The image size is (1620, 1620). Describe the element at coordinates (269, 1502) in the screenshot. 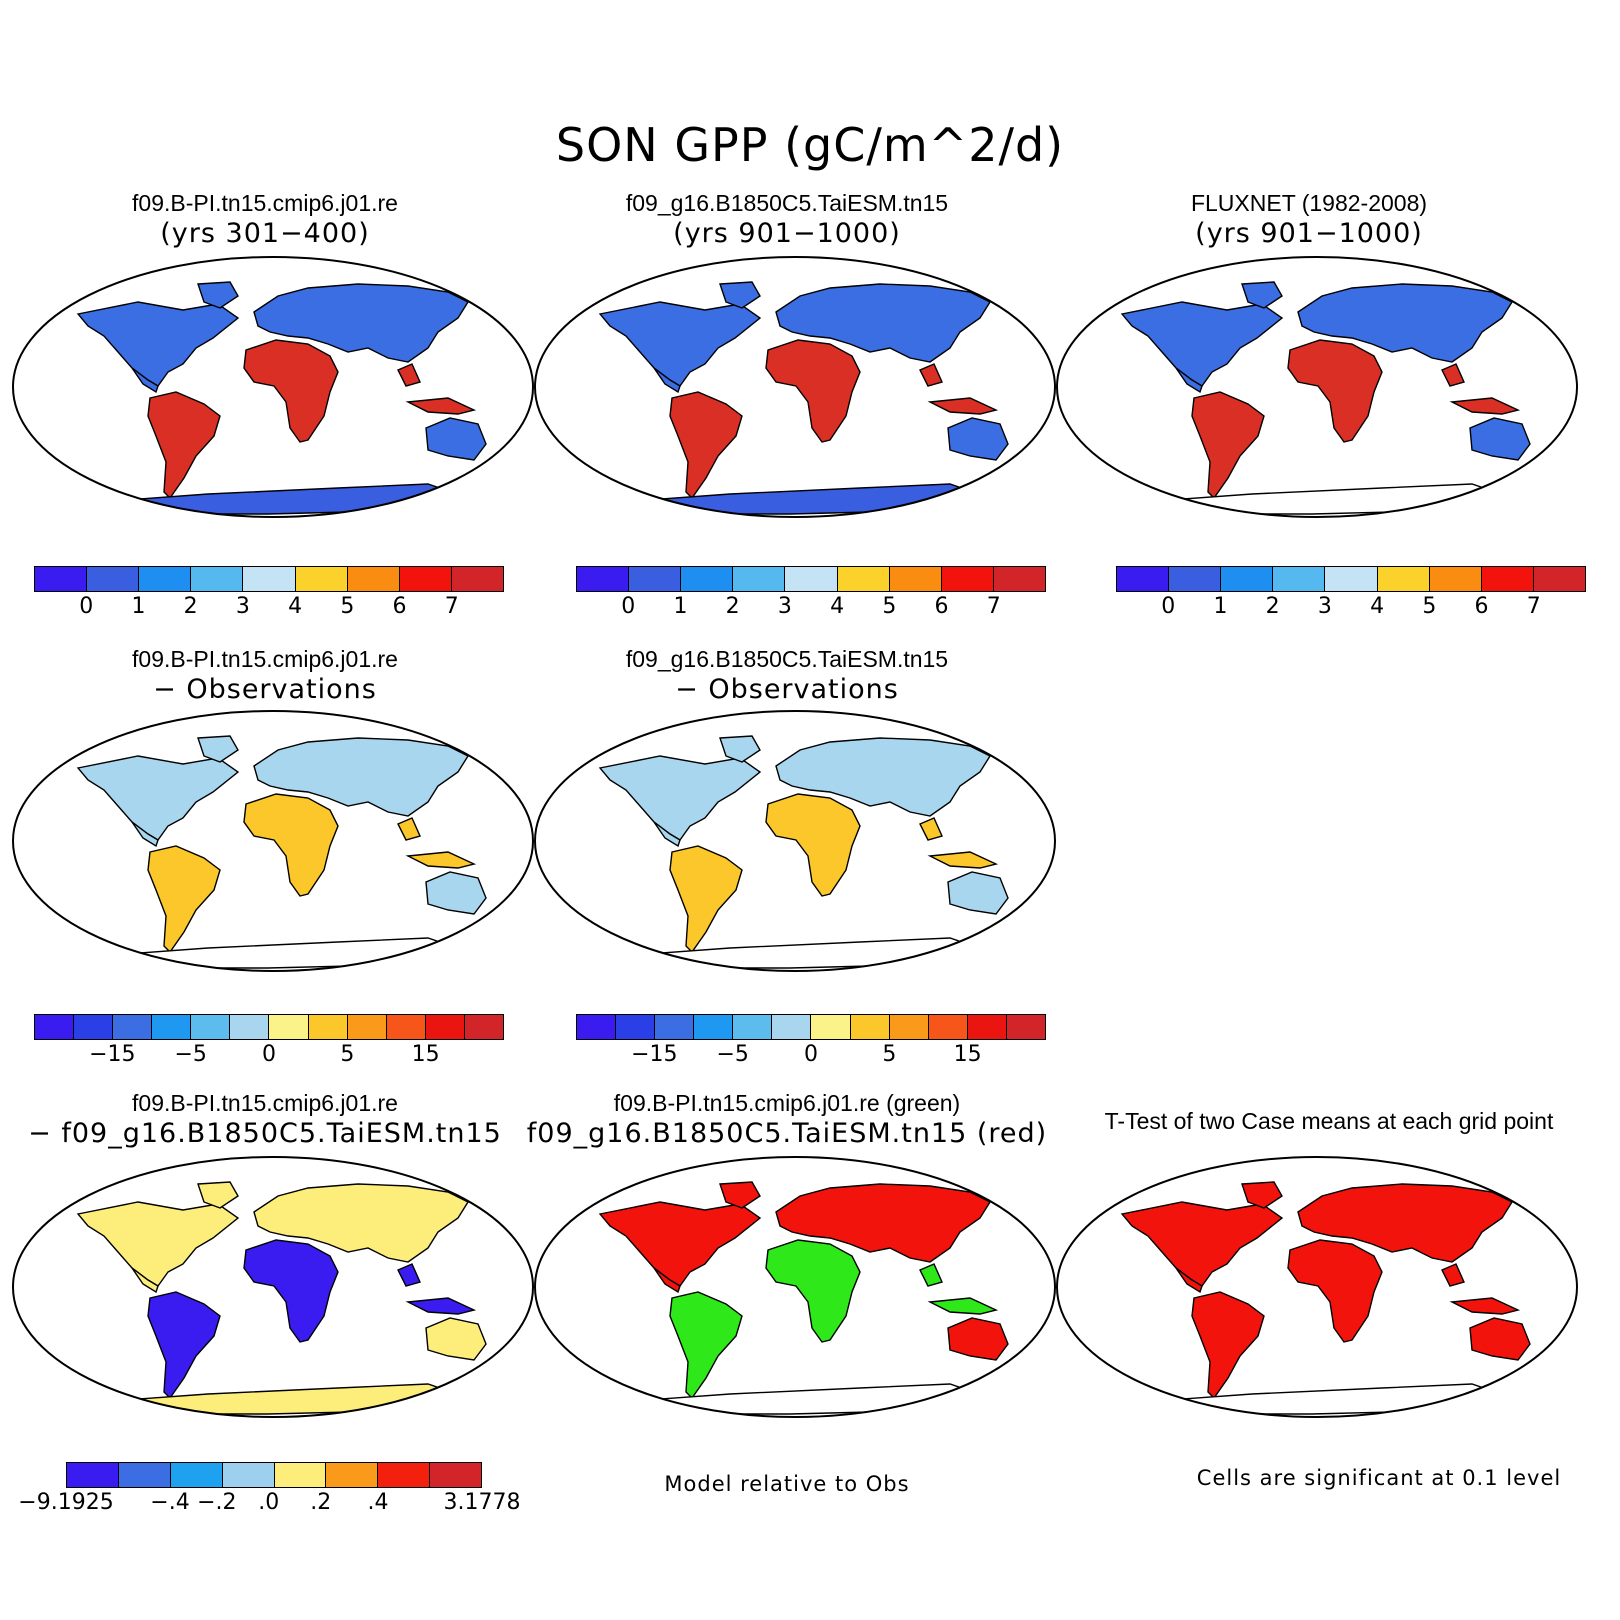

I see `colorbar-tick-label: .0` at that location.